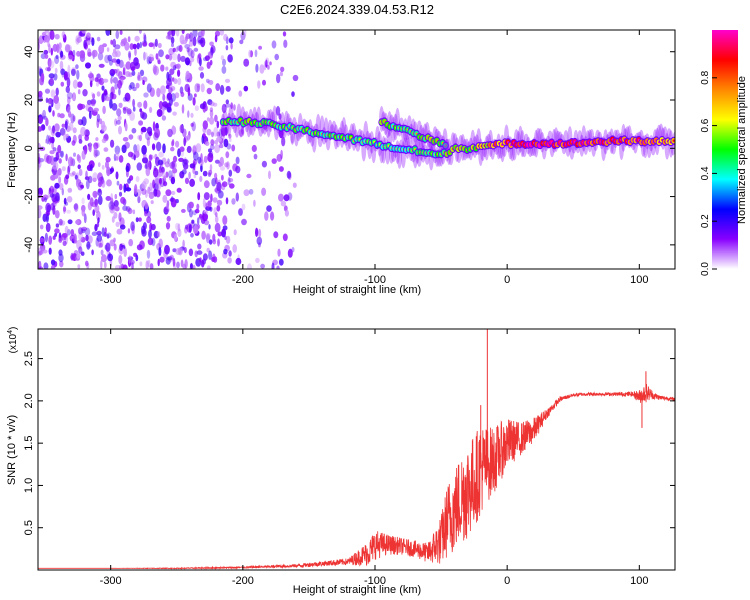  I want to click on spectrogram-y-tick-label: 40, so click(29, 52).